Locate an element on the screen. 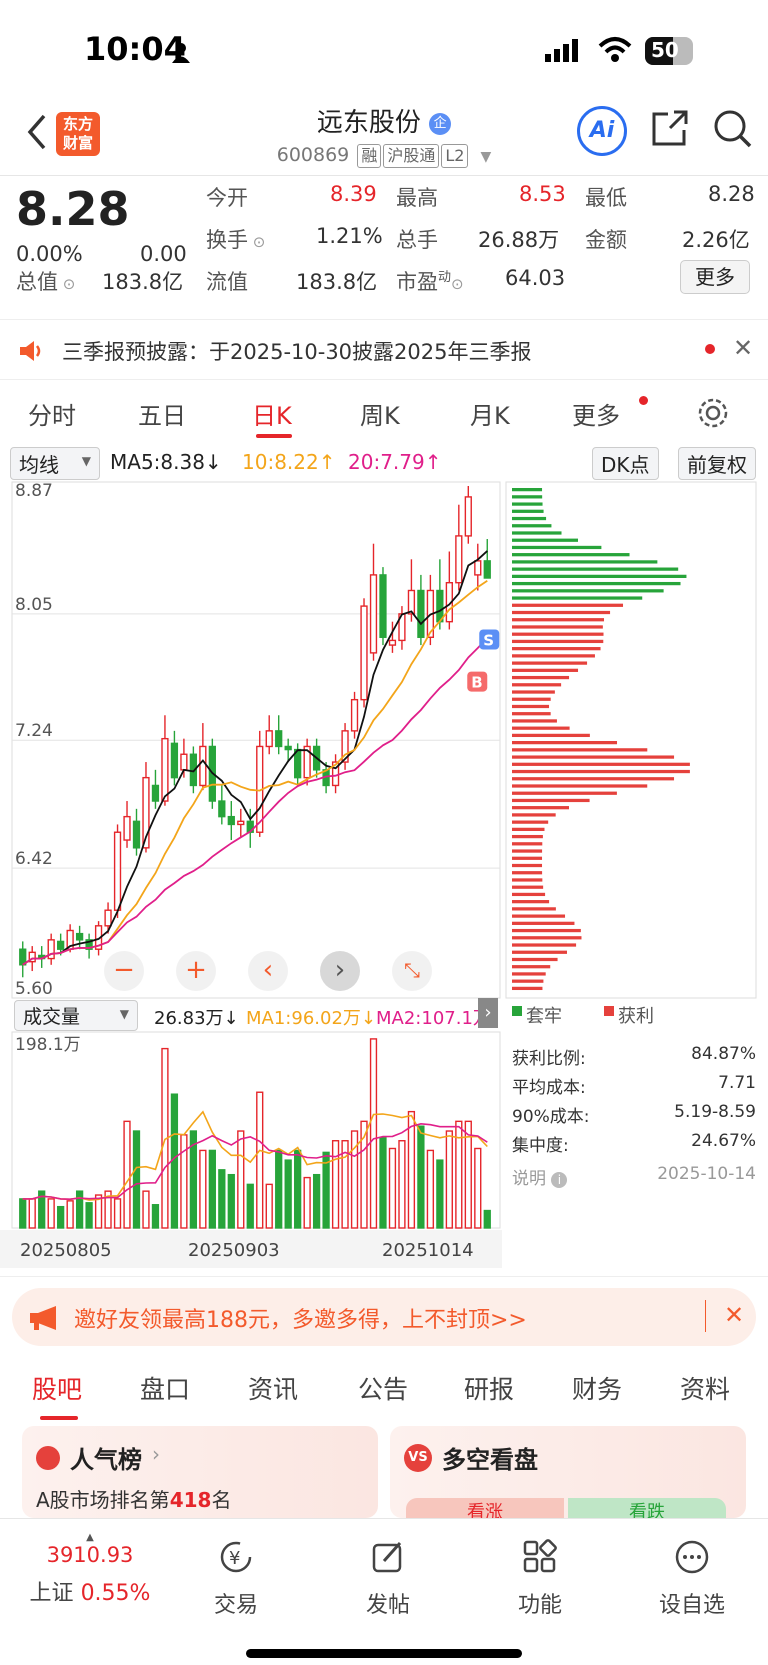 Image resolution: width=768 pixels, height=1665 pixels. tab-finance: 财务 is located at coordinates (597, 1389).